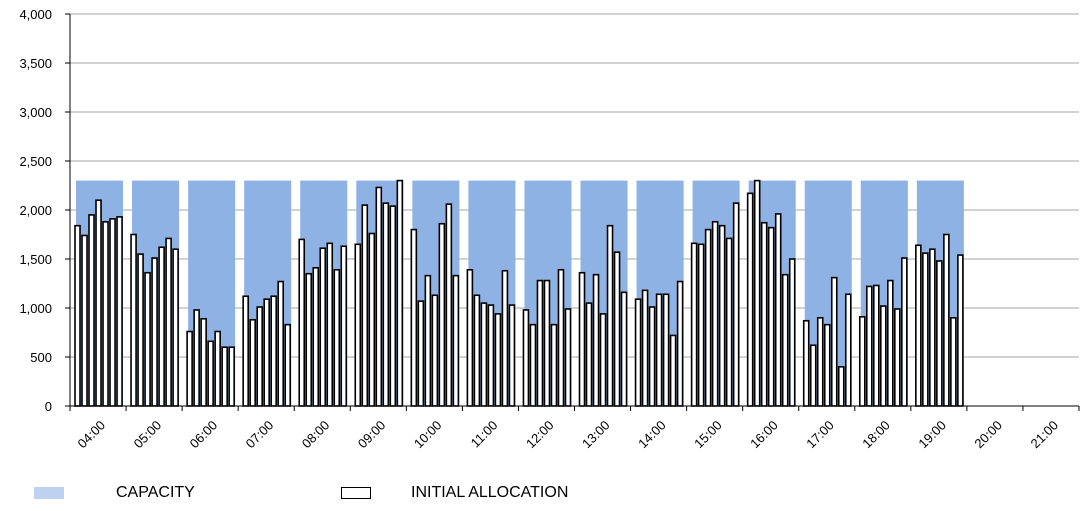  Describe the element at coordinates (35, 259) in the screenshot. I see `y-tick-label: 1,500` at that location.